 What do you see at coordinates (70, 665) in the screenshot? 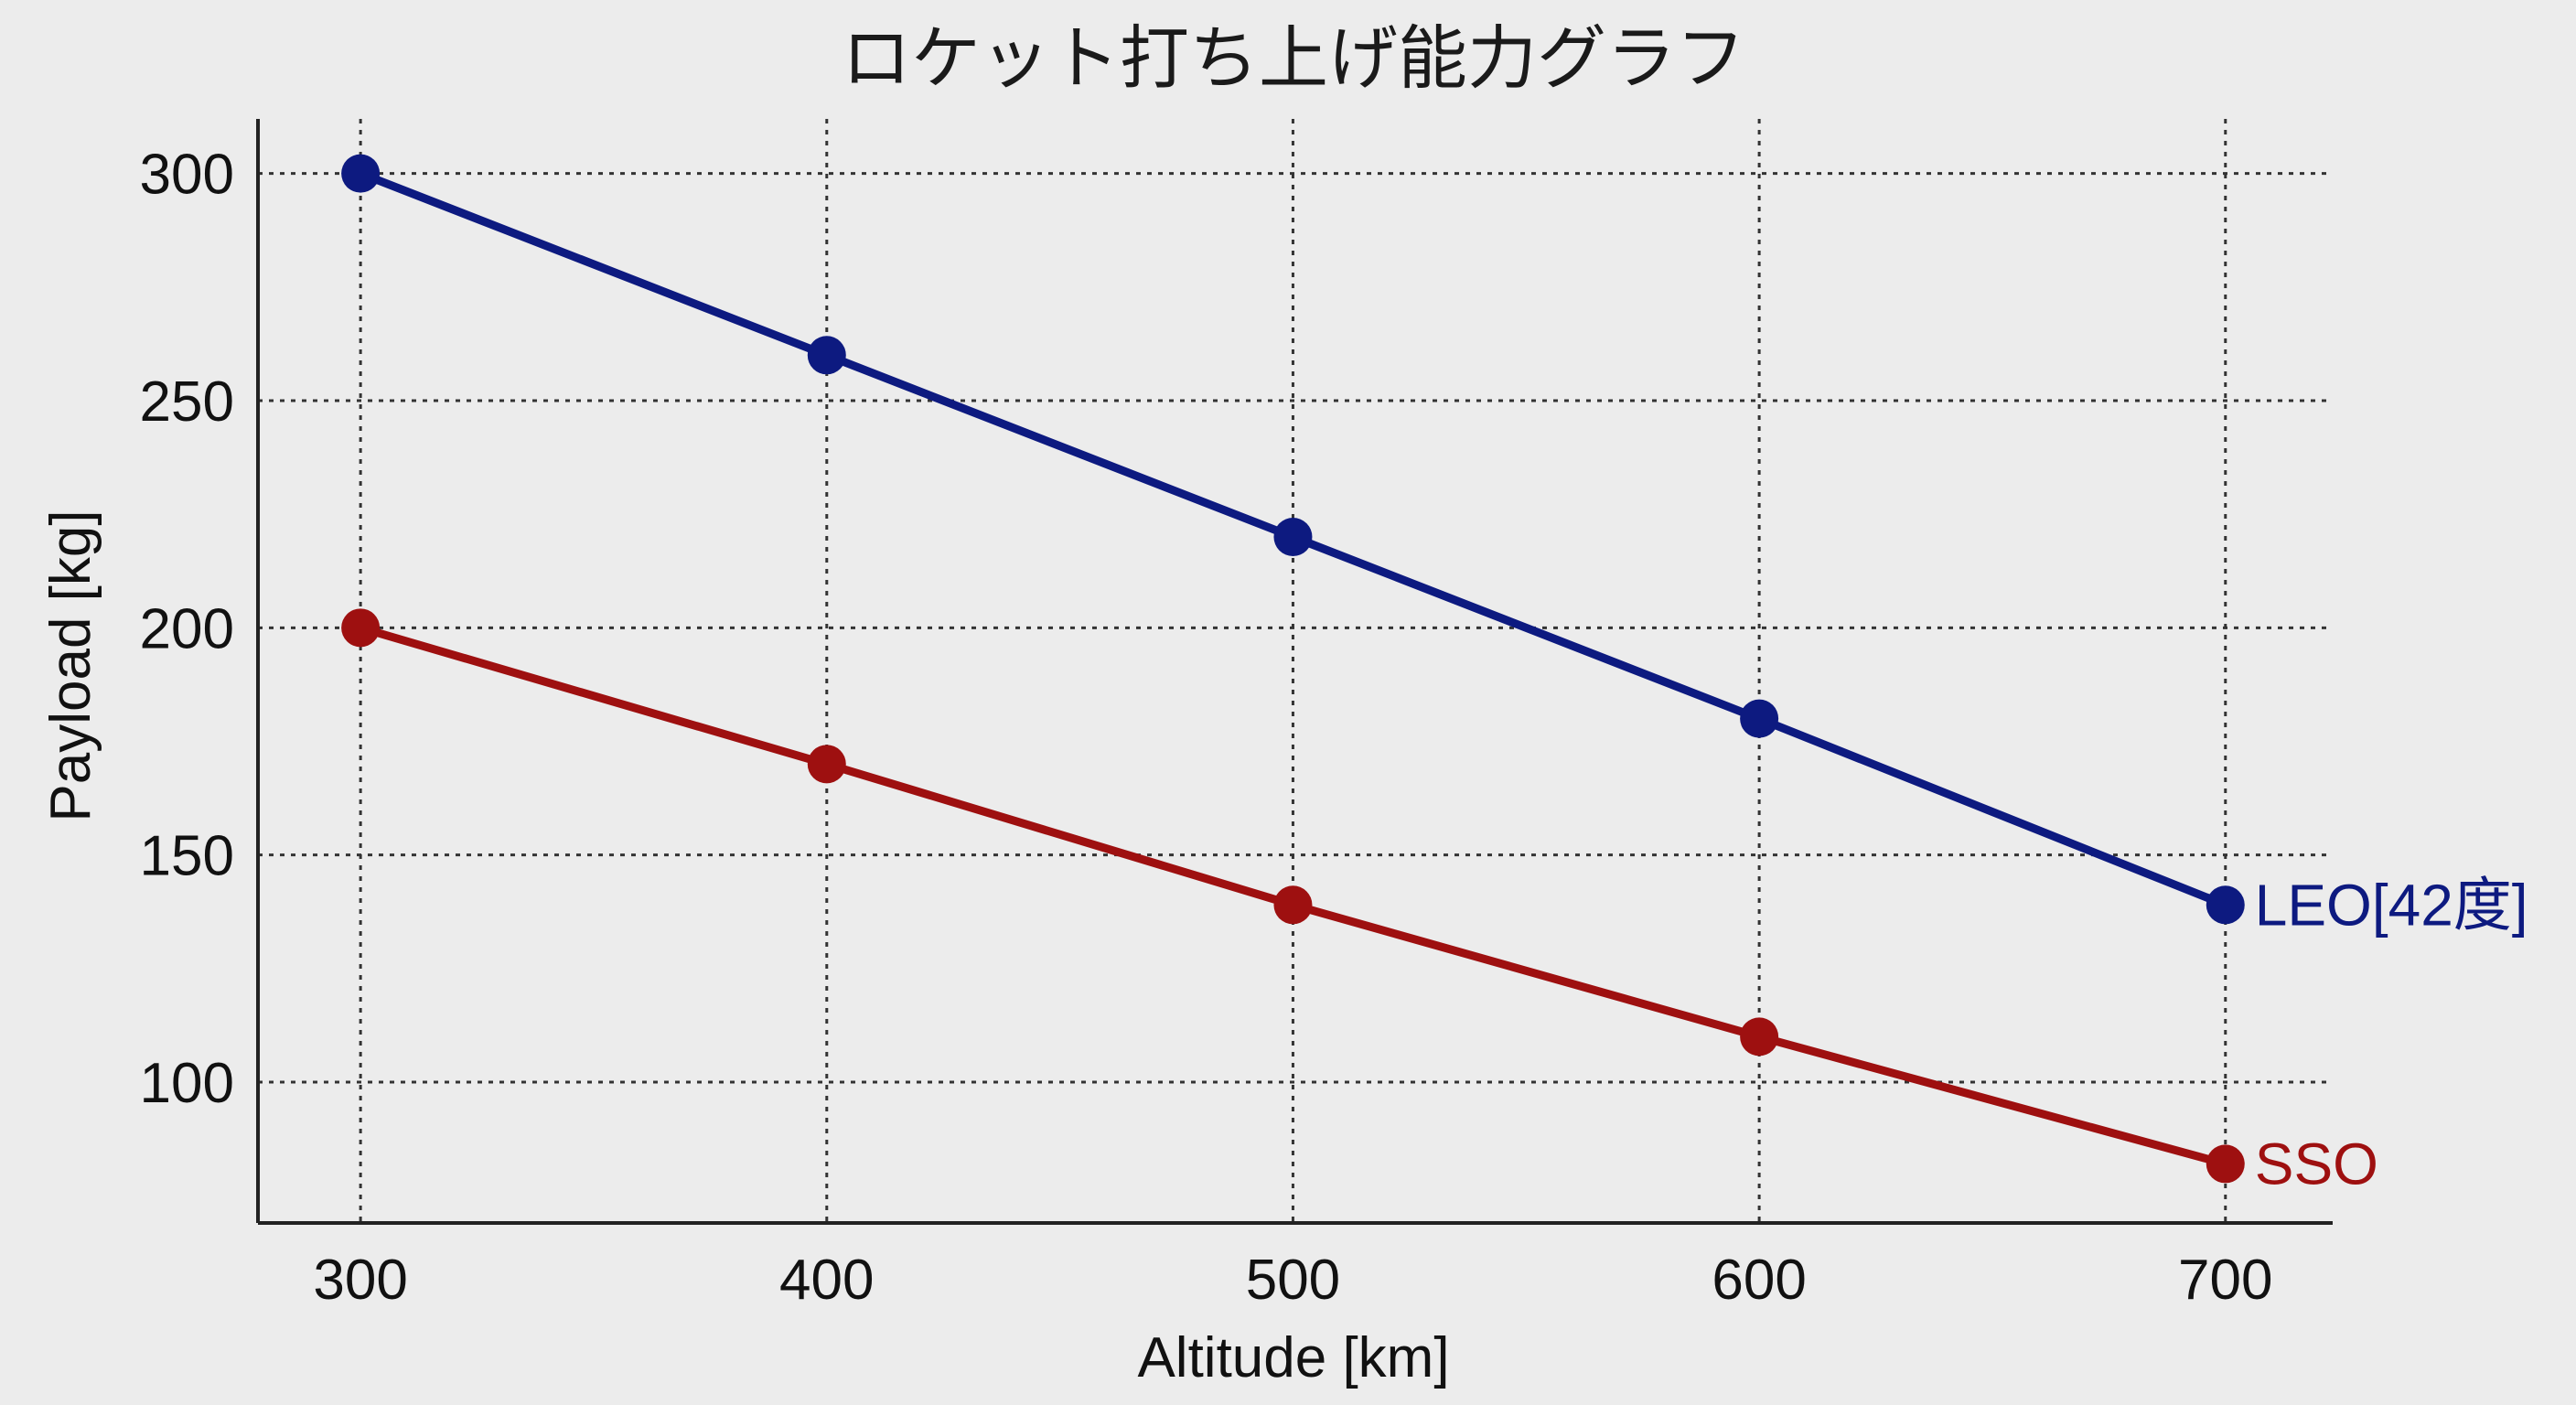
I see `y-axis-label: Payload [kg]` at bounding box center [70, 665].